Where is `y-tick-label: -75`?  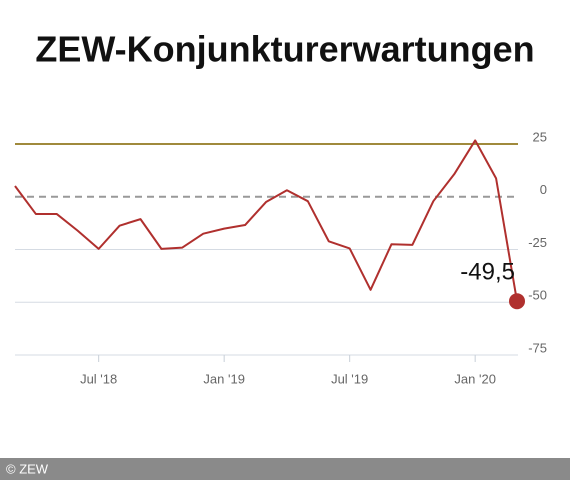
y-tick-label: -75 is located at coordinates (537, 347).